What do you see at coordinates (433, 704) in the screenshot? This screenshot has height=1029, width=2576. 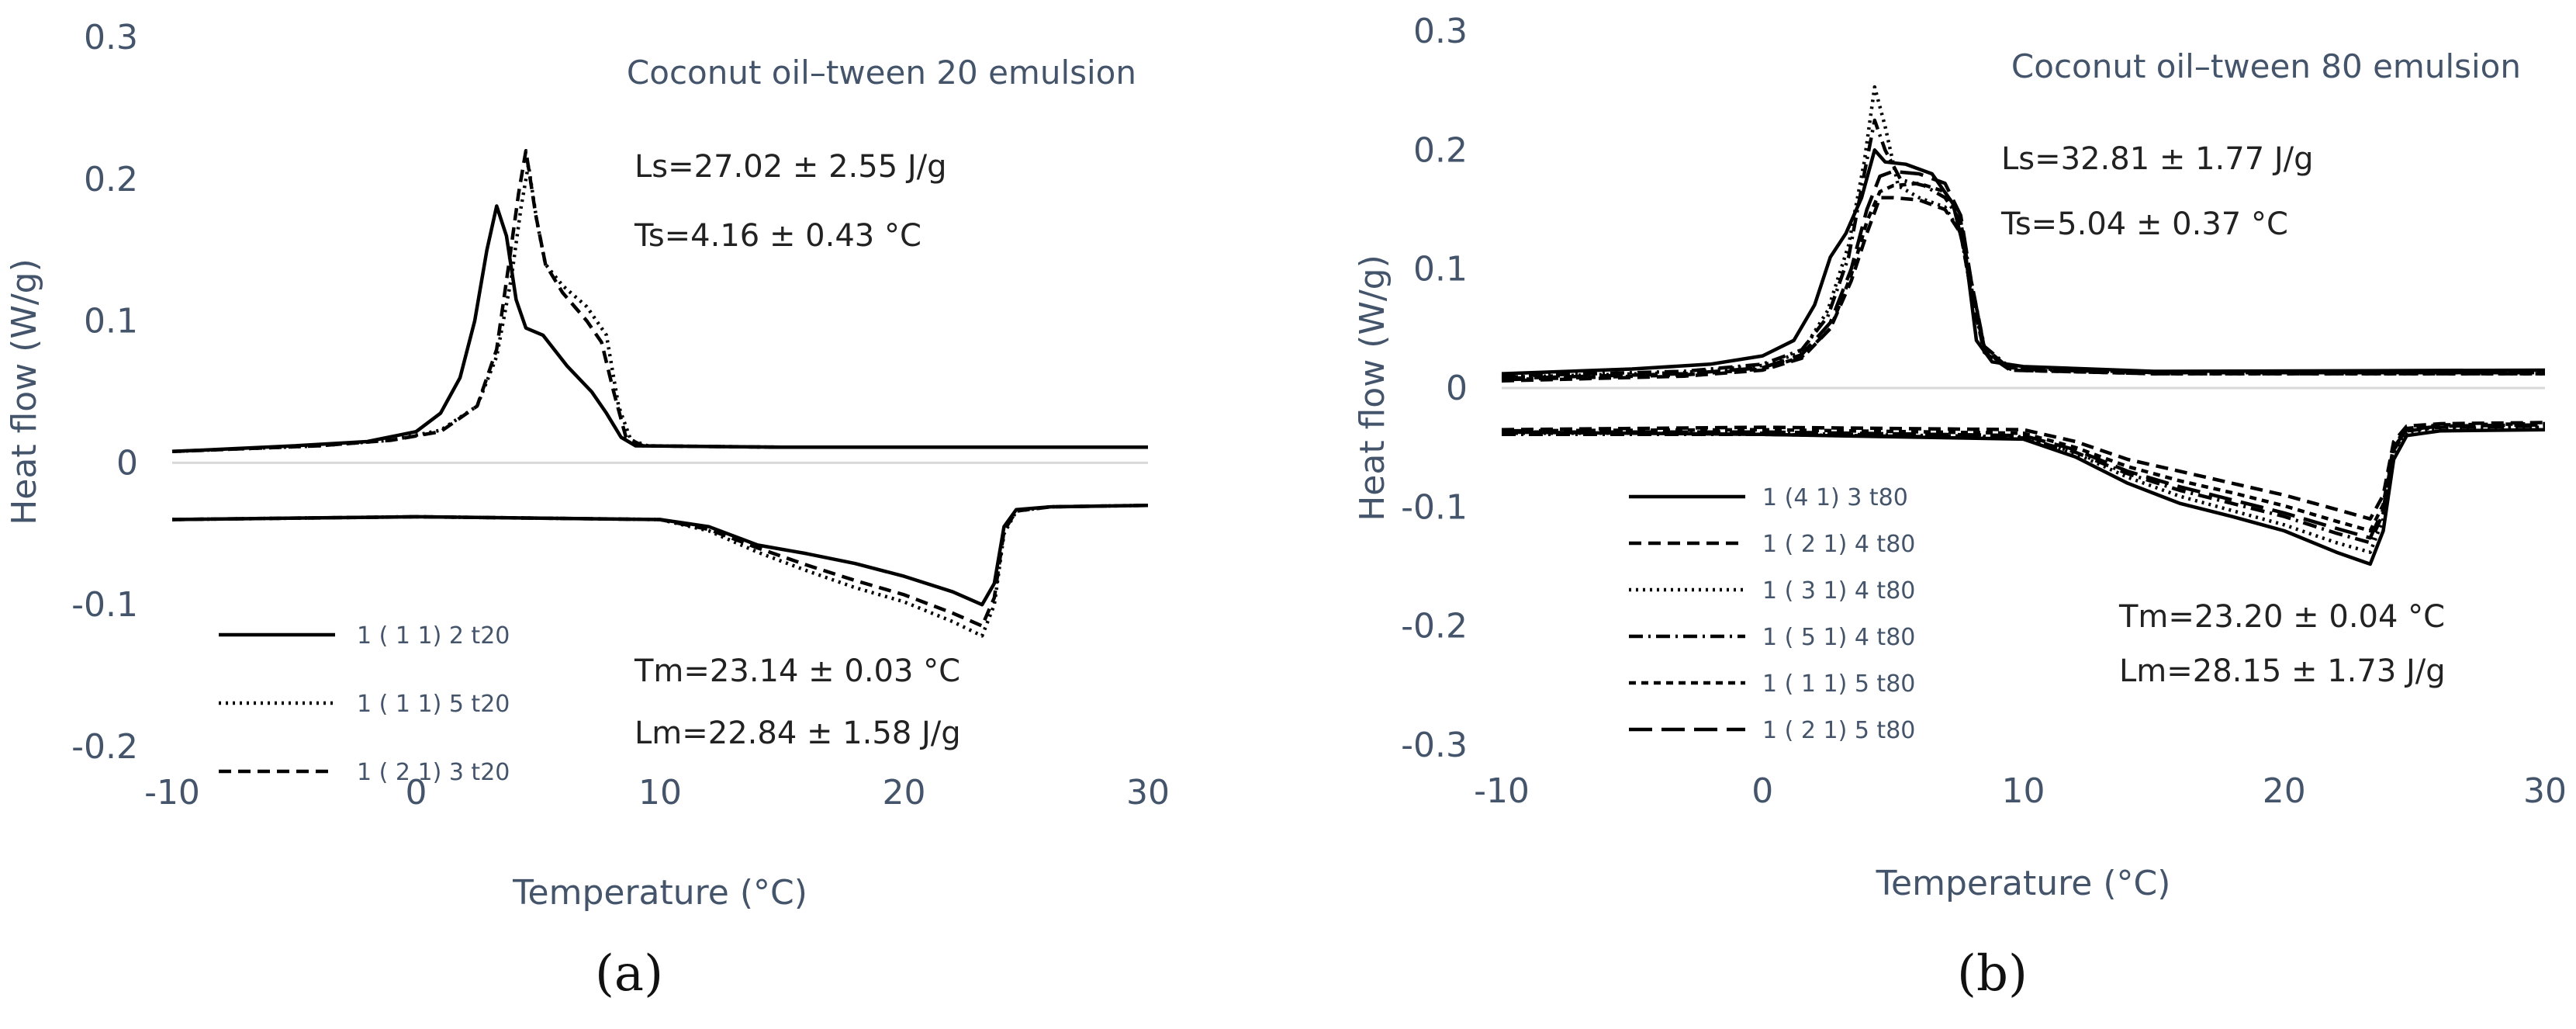 I see `legend-entry: 1 ( 1 1) 5 t20` at bounding box center [433, 704].